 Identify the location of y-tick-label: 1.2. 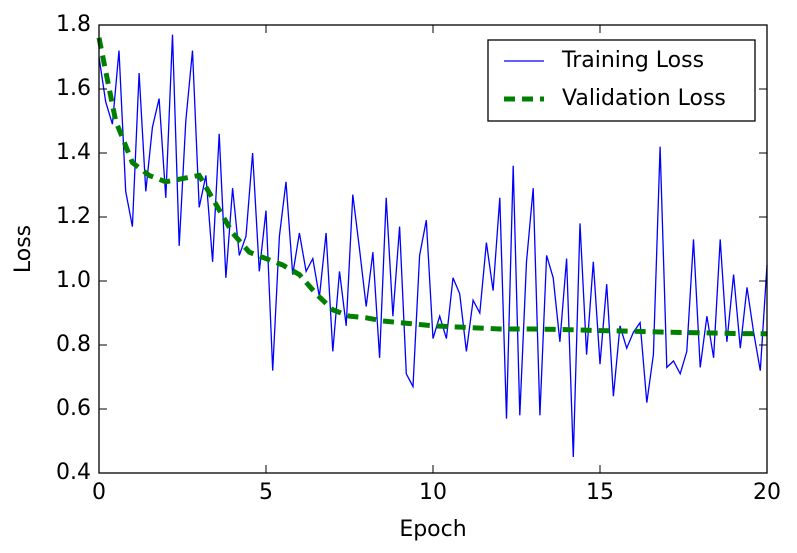
(73, 216).